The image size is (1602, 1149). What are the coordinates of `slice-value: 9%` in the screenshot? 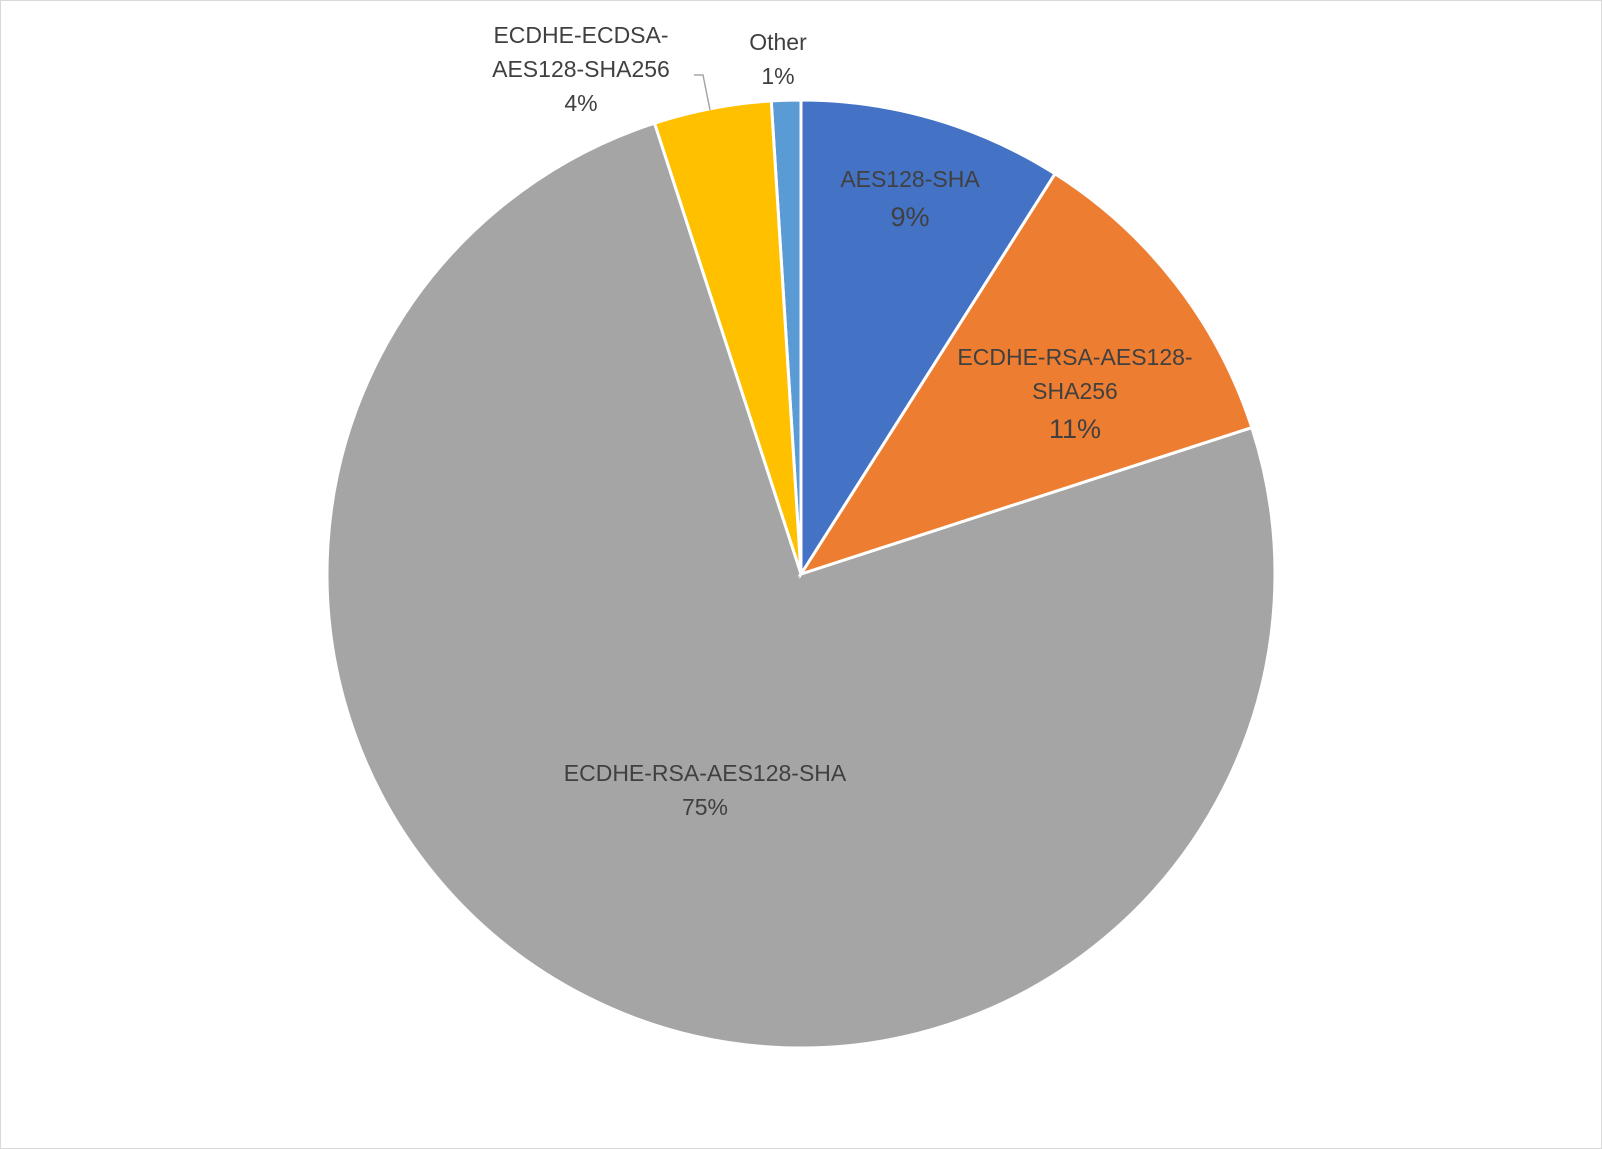 It's located at (910, 217).